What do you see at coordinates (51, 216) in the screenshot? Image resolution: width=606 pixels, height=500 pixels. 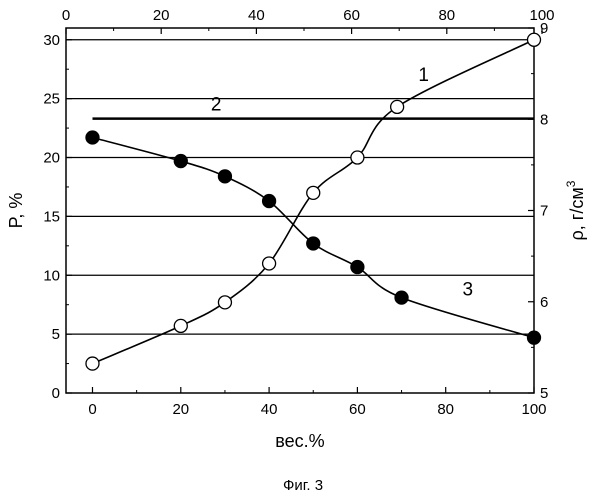 I see `y-left-tick-label: 15` at bounding box center [51, 216].